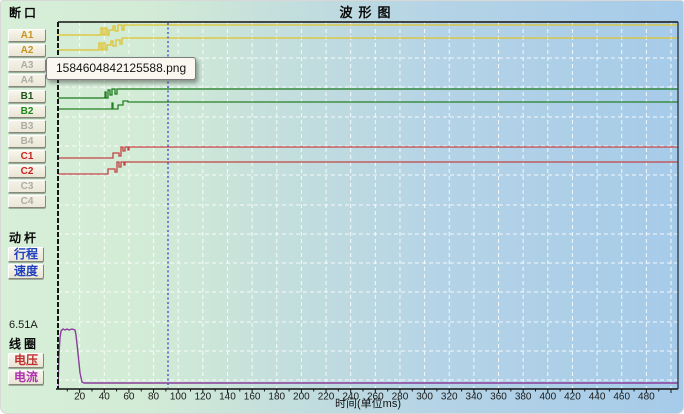  I want to click on rod-section-label: 动杆, so click(24, 238).